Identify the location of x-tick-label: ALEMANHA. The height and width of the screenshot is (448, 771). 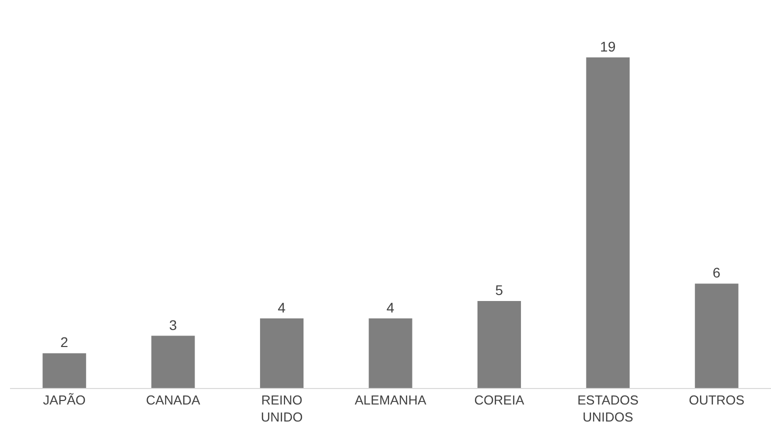
(390, 400).